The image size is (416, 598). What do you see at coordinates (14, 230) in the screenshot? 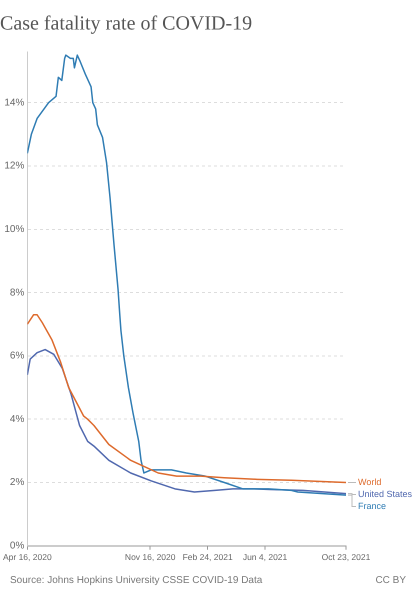
I see `y-tick-label: 10%` at bounding box center [14, 230].